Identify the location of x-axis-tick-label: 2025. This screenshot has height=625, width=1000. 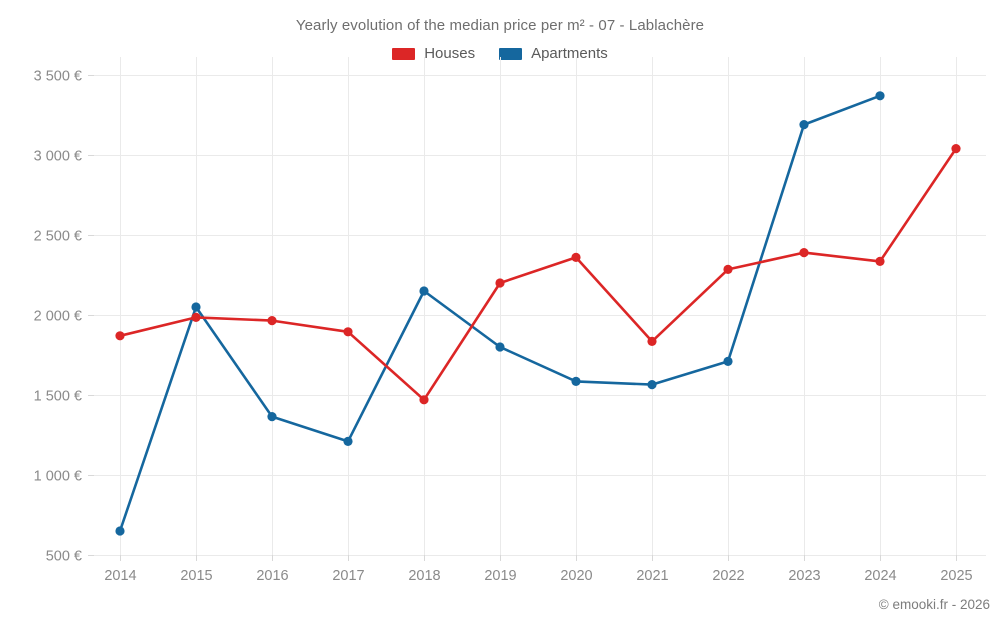
(956, 576).